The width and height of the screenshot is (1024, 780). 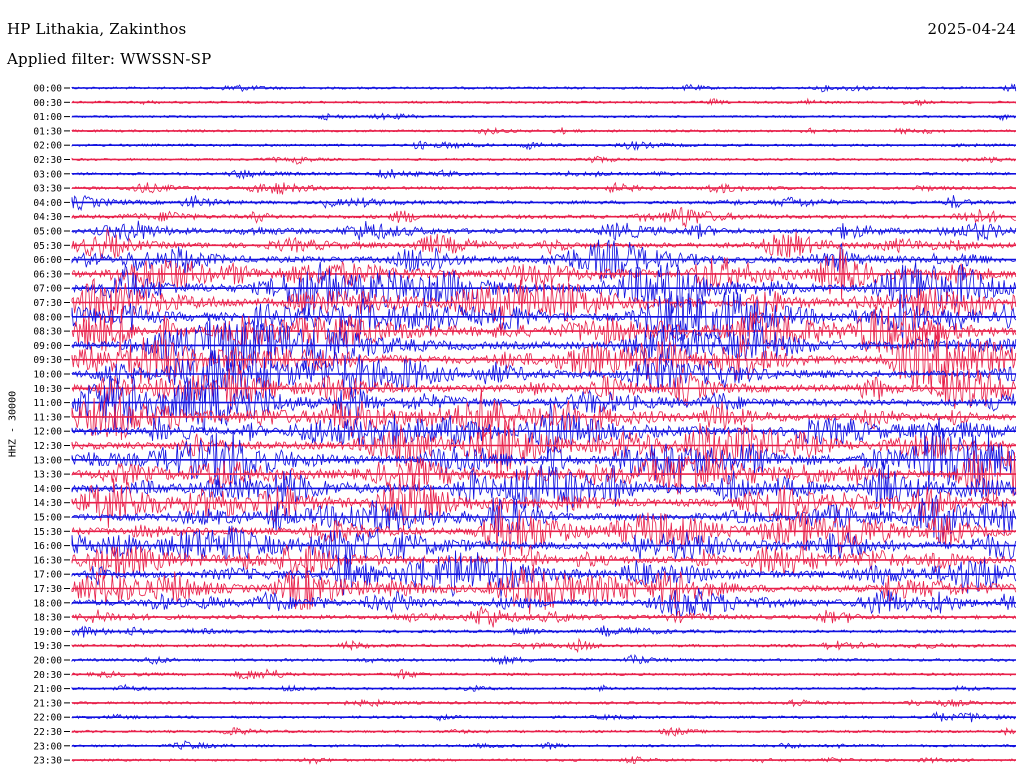 I want to click on date-label: 2025-04-24, so click(x=971, y=29).